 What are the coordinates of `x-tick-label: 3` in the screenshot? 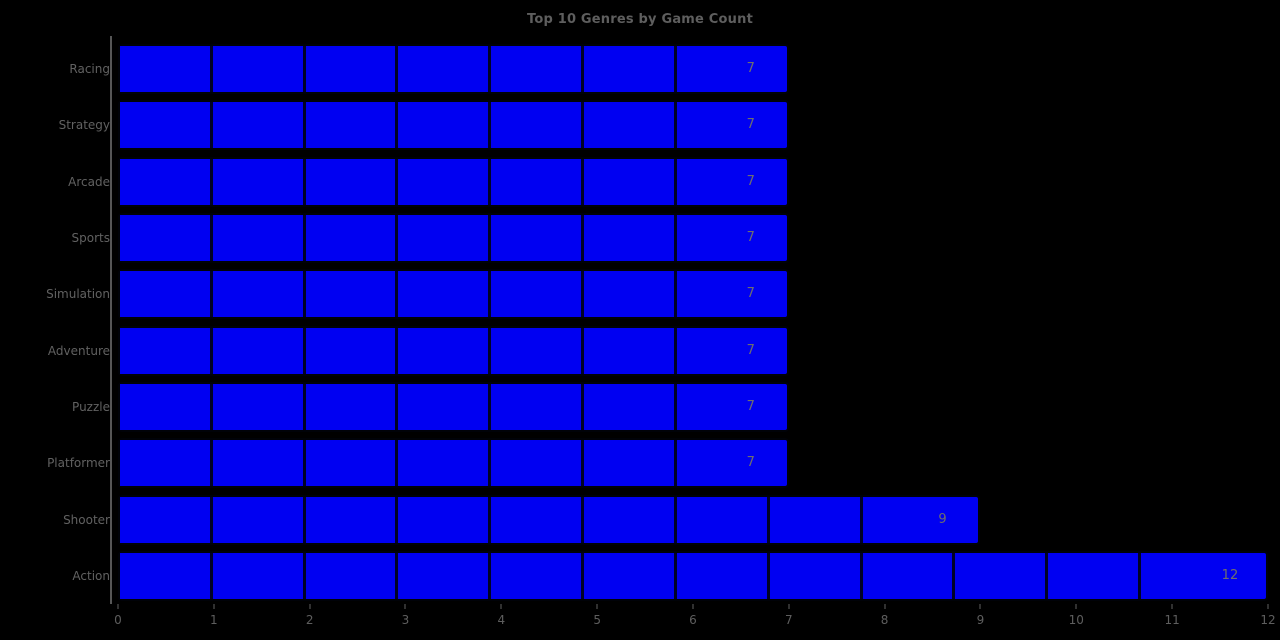 It's located at (405, 620).